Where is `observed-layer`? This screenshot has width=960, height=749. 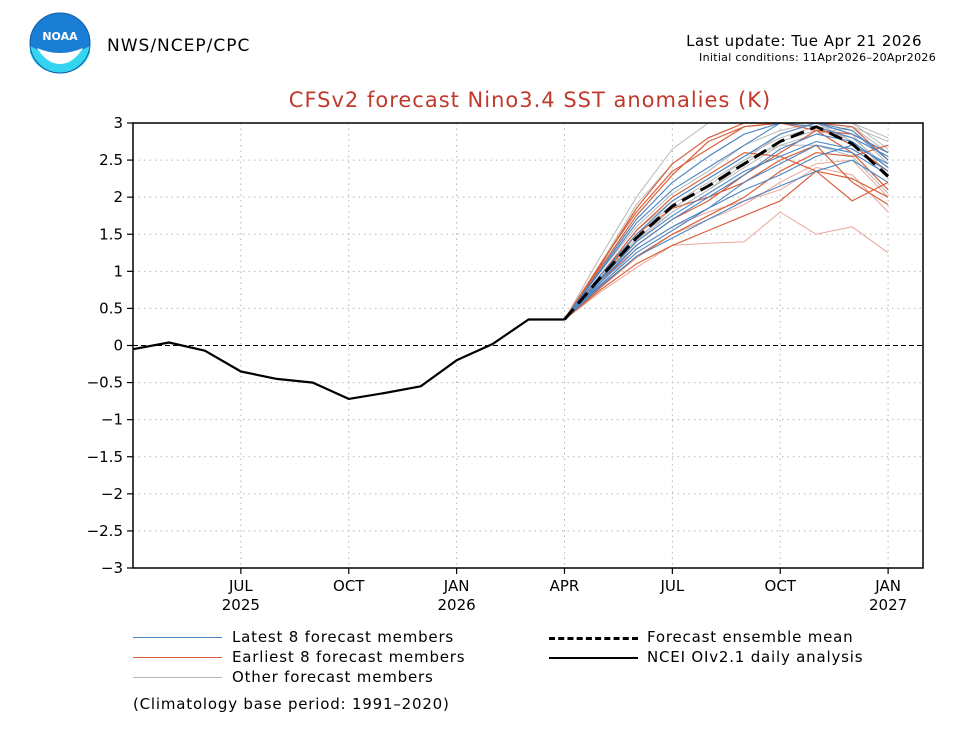
observed-layer is located at coordinates (348, 359).